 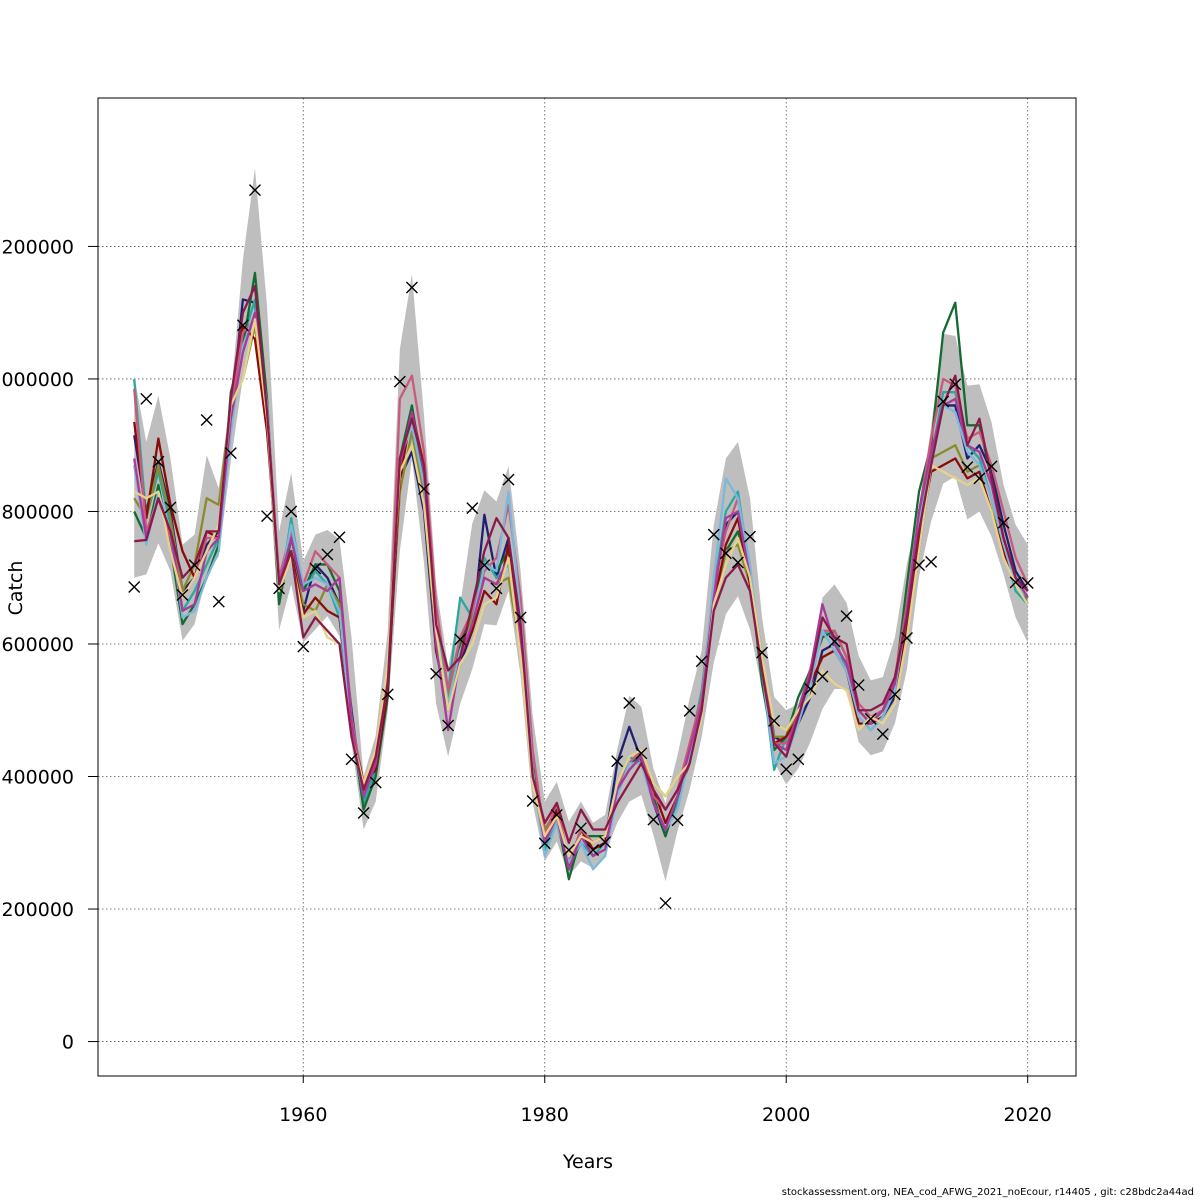 What do you see at coordinates (37, 247) in the screenshot?
I see `y-tick-label: 1200000` at bounding box center [37, 247].